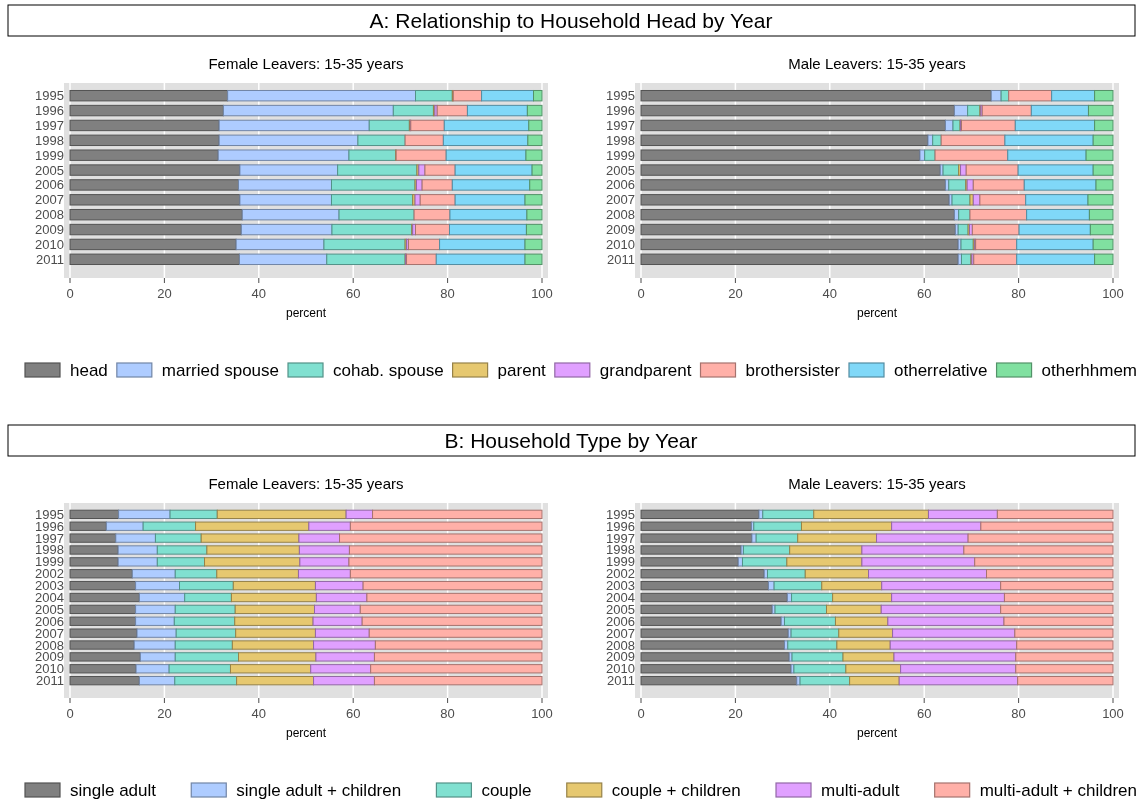 The width and height of the screenshot is (1140, 804). What do you see at coordinates (522, 370) in the screenshot?
I see `legend-label: parent` at bounding box center [522, 370].